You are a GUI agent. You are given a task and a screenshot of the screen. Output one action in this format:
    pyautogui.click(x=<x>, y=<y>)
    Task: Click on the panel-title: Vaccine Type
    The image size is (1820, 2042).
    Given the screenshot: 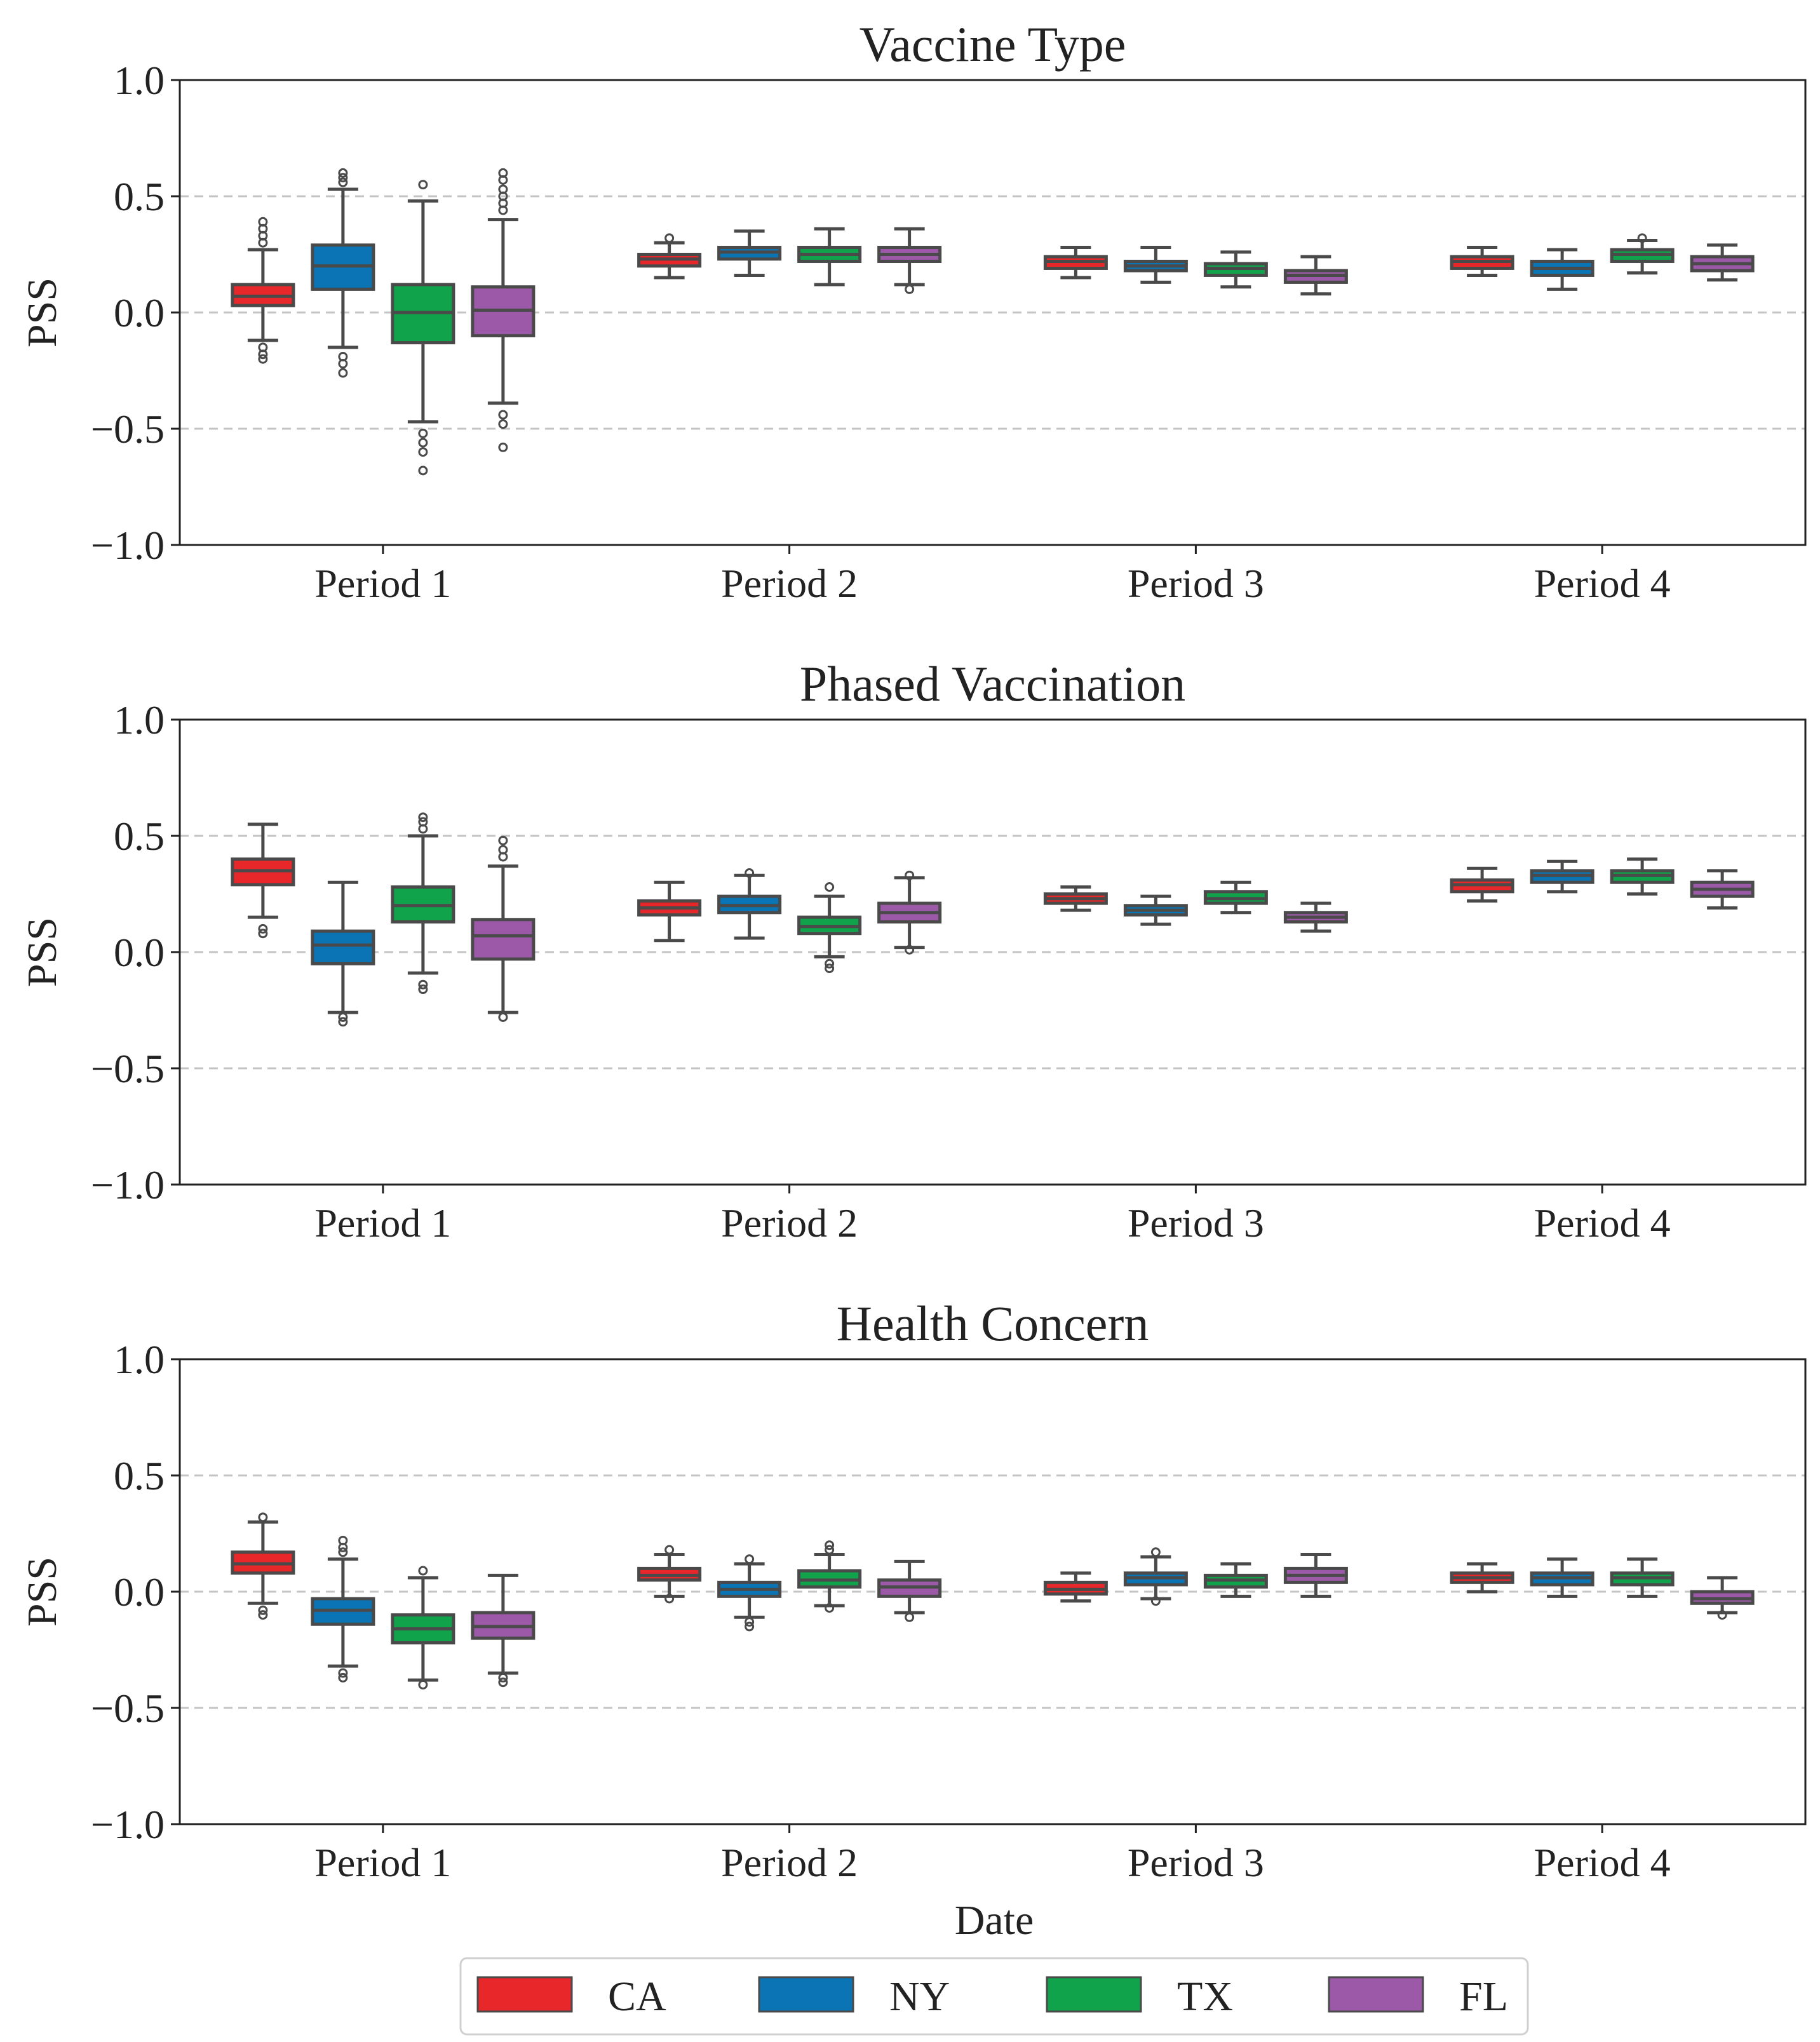 What is the action you would take?
    pyautogui.click(x=992, y=44)
    